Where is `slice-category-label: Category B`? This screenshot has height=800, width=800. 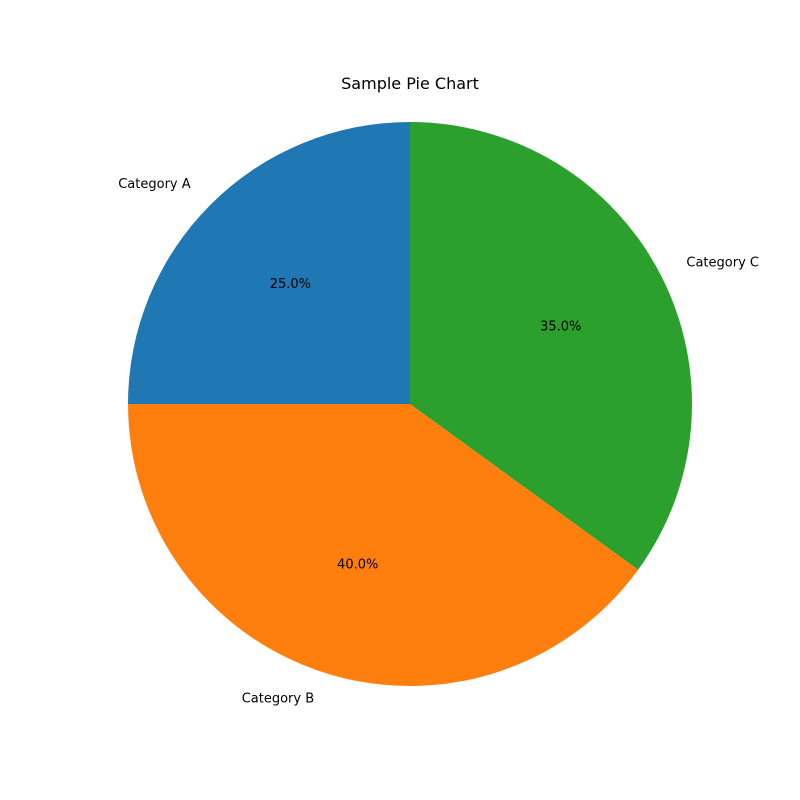 slice-category-label: Category B is located at coordinates (278, 699).